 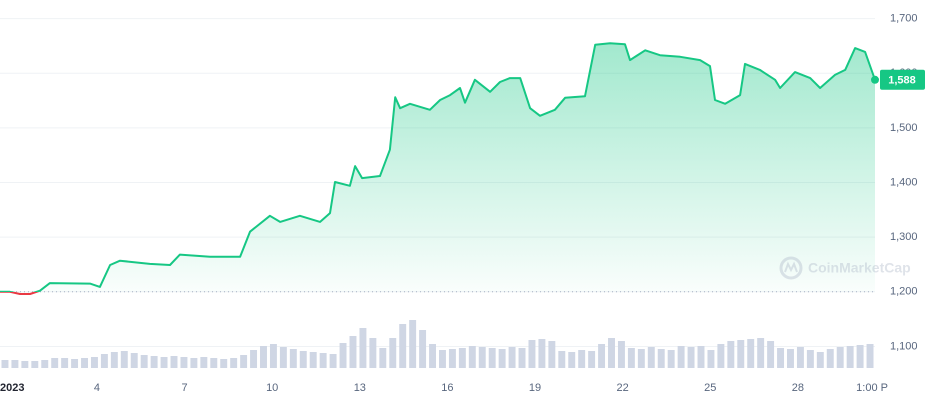 I want to click on x-tick-label: 10, so click(x=272, y=388).